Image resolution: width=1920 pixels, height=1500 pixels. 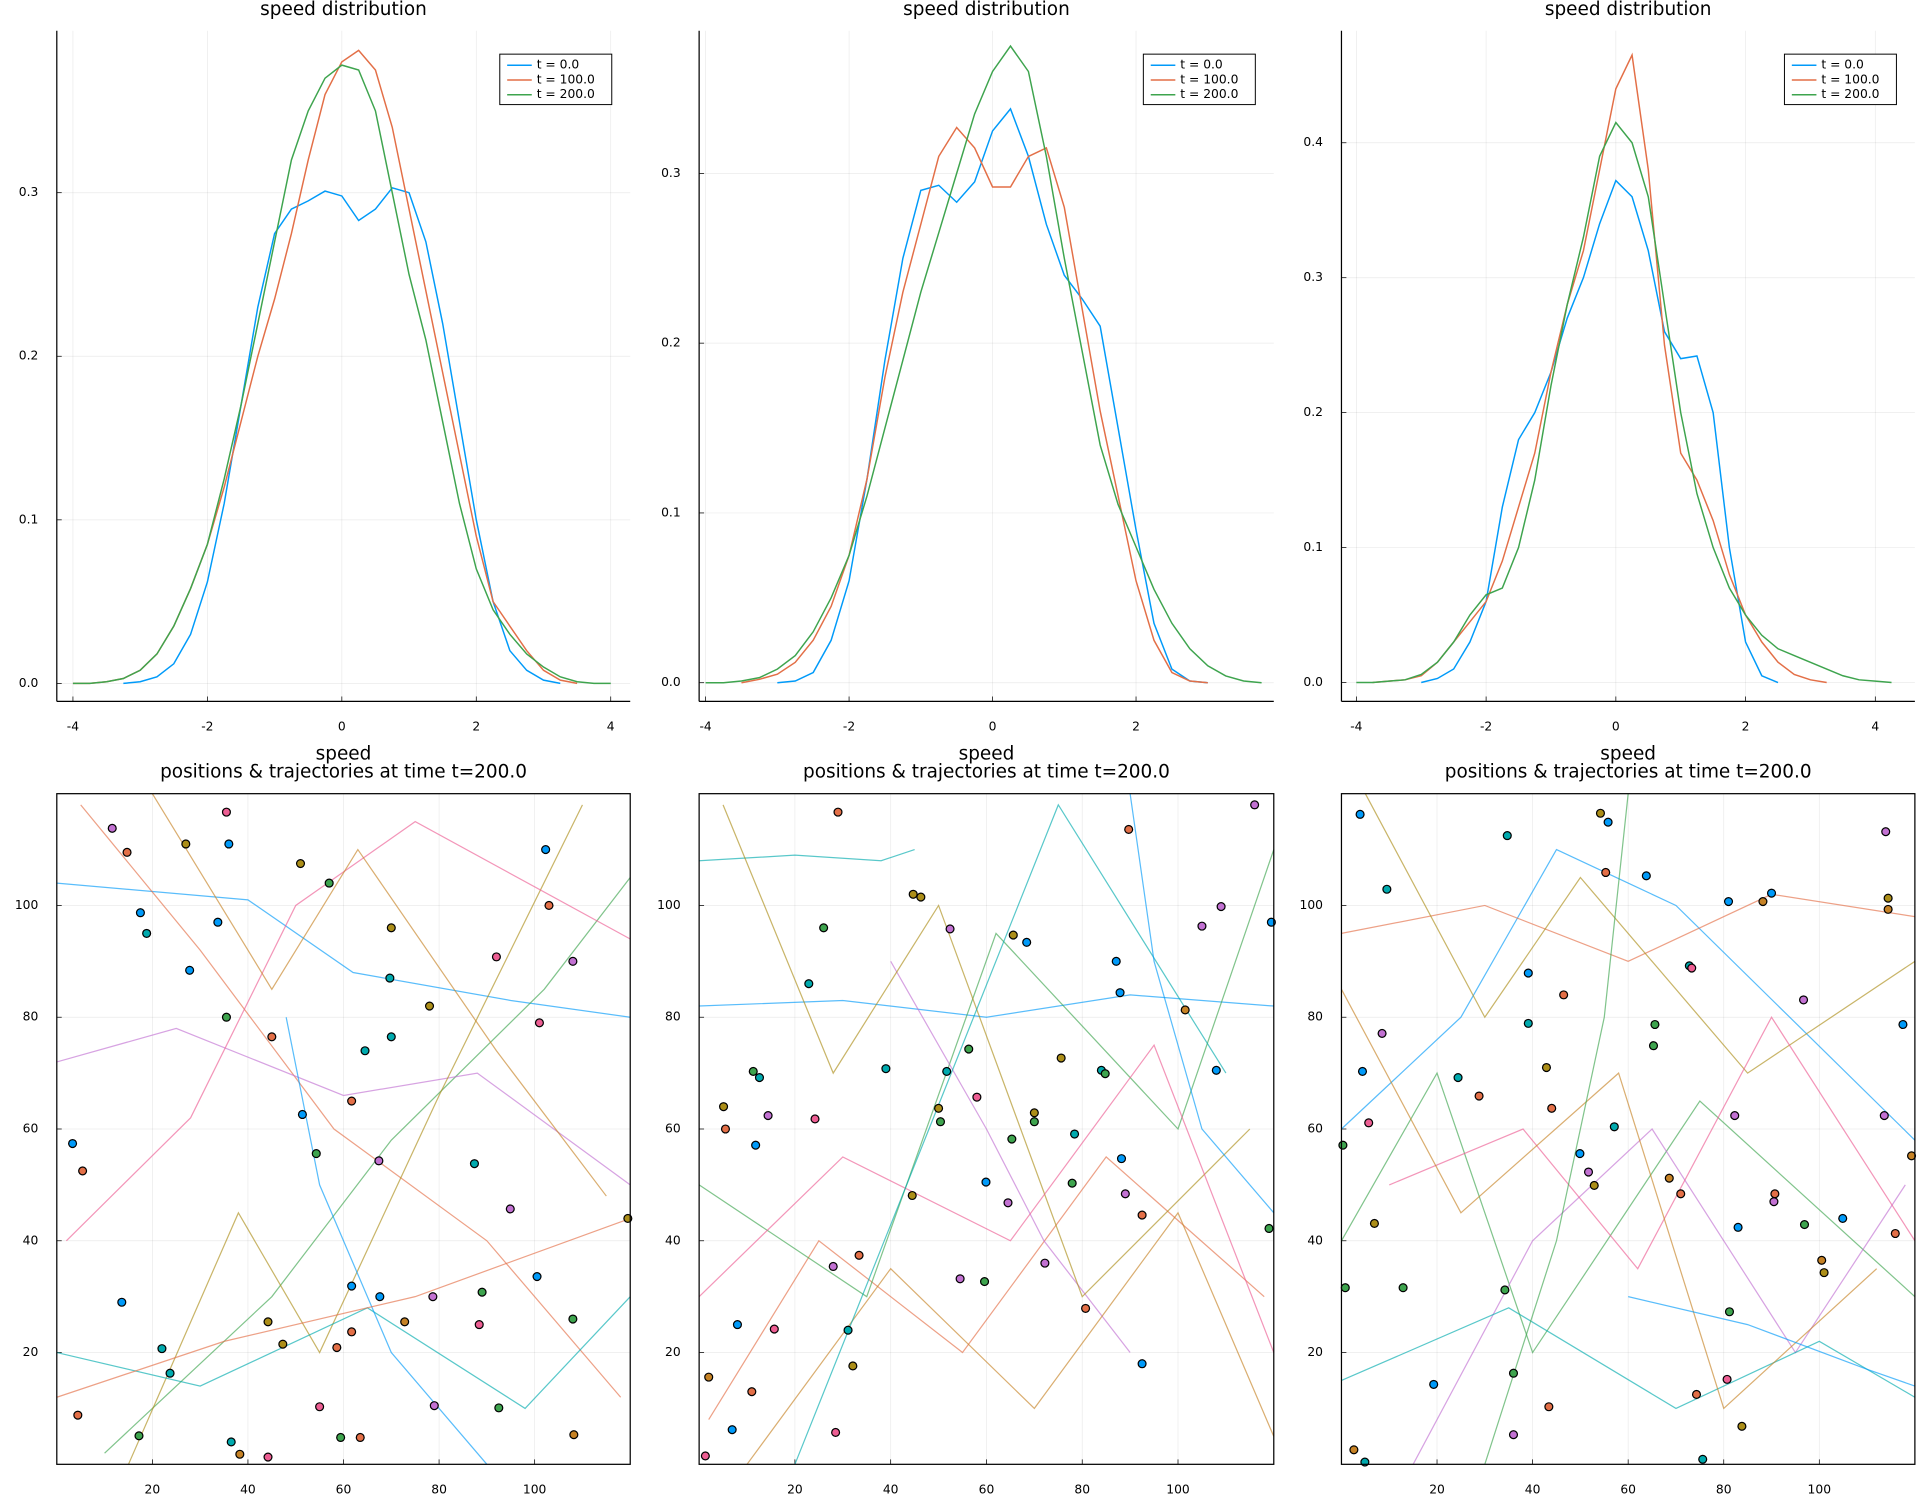 I want to click on x-tick-label: 2, so click(x=1746, y=727).